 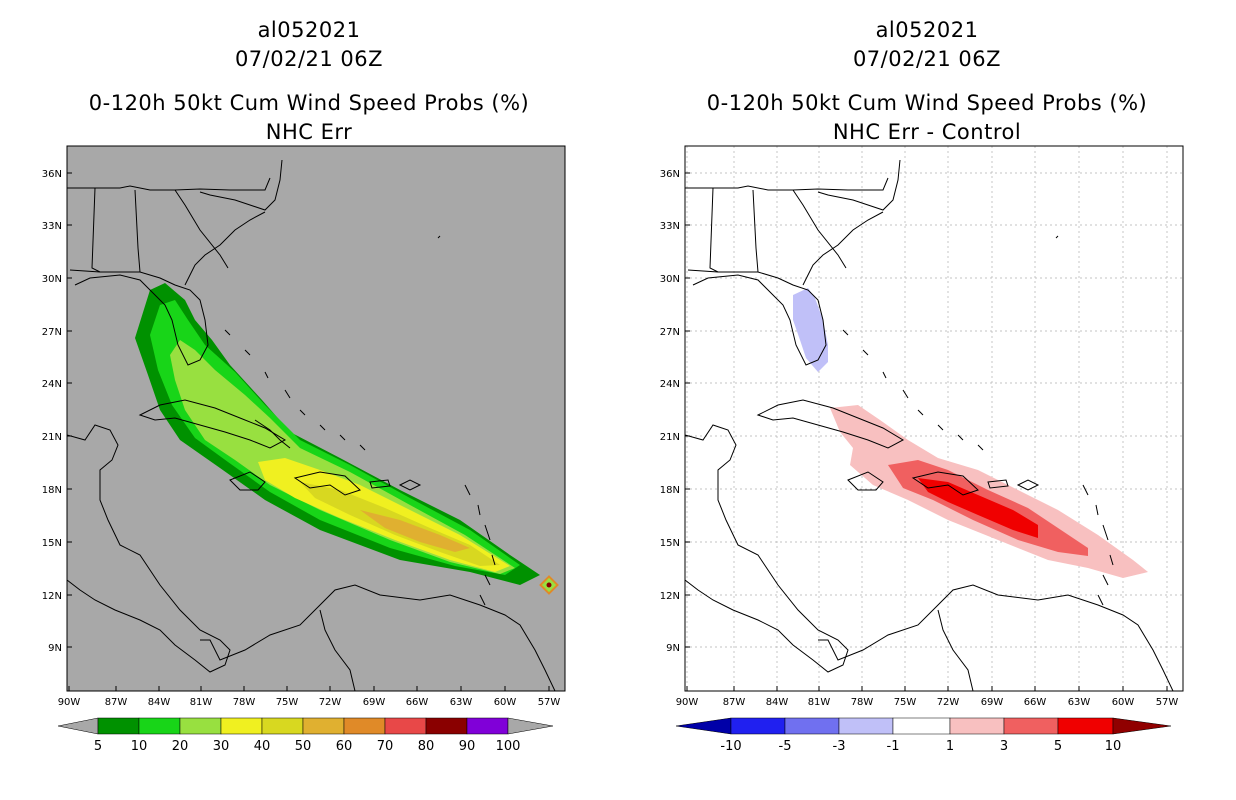 What do you see at coordinates (309, 59) in the screenshot?
I see `left-datetime: 07/02/21 06Z` at bounding box center [309, 59].